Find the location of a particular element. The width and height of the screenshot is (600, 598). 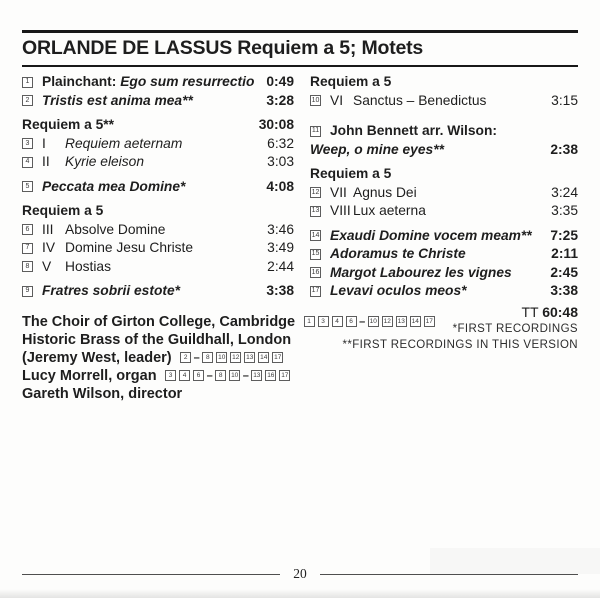

track-number-box: 1 is located at coordinates (27, 82).